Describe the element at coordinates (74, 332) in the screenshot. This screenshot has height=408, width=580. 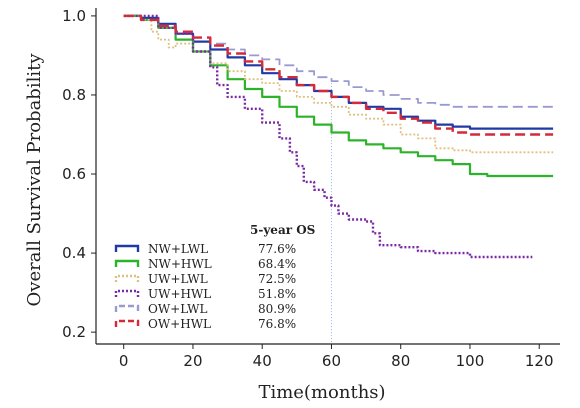
I see `y-tick-label: 0.2` at that location.